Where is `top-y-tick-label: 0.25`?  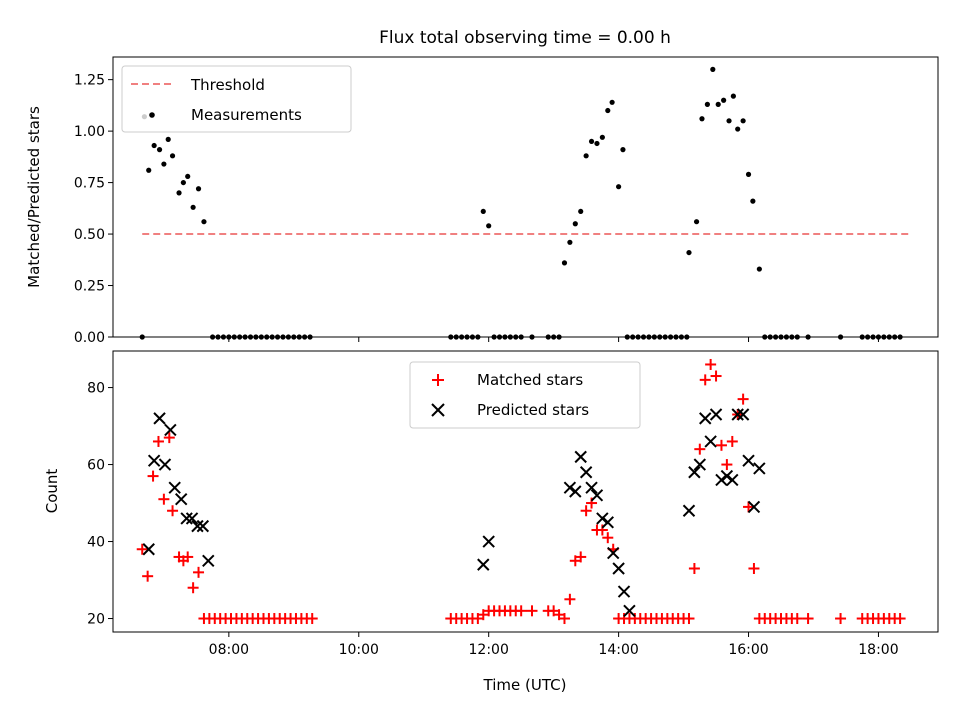
top-y-tick-label: 0.25 is located at coordinates (89, 287).